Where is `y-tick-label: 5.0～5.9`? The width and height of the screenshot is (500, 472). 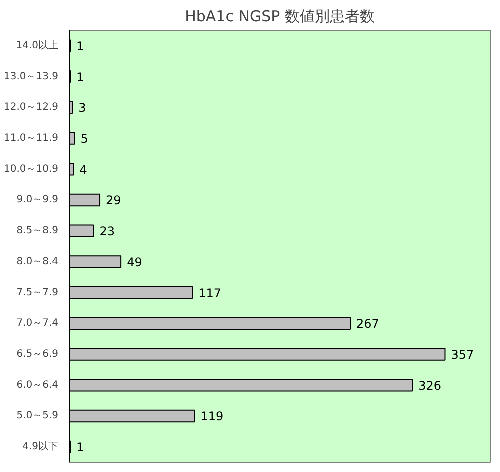
y-tick-label: 5.0～5.9 is located at coordinates (37, 416).